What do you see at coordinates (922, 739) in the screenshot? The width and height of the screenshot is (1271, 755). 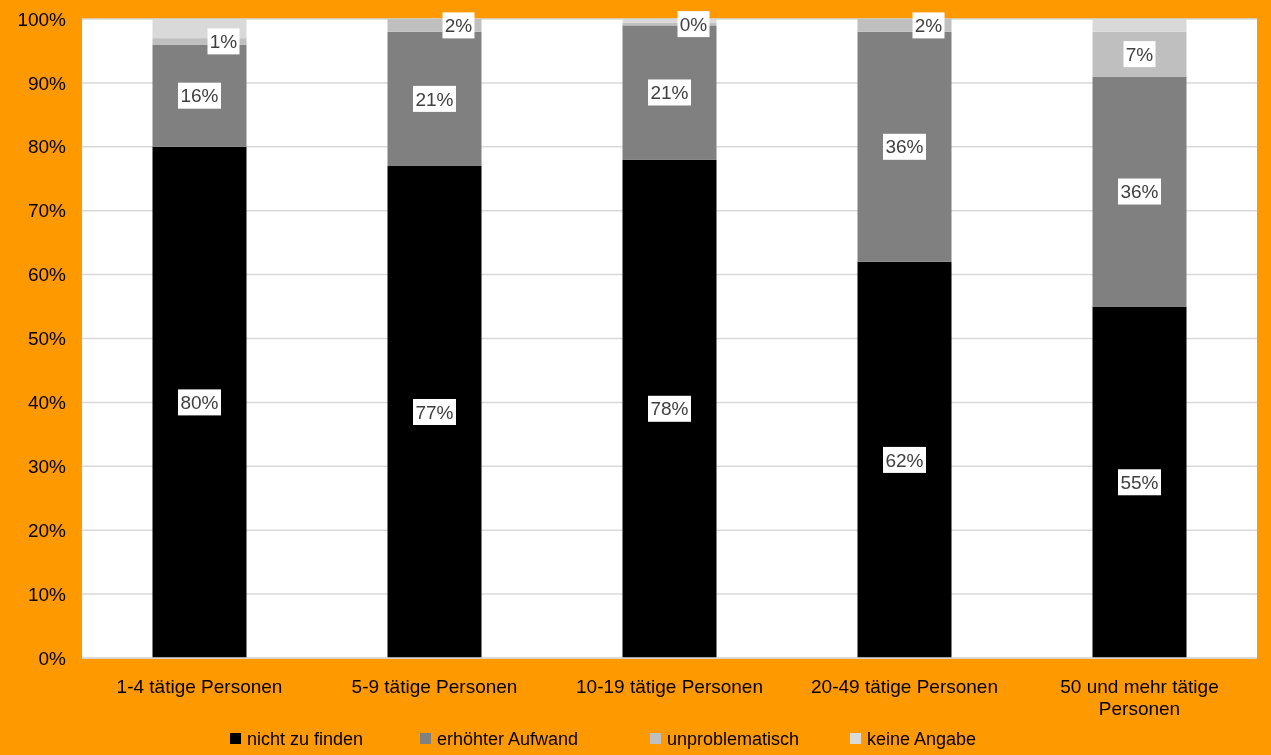 I see `legend-label: keine Angabe` at bounding box center [922, 739].